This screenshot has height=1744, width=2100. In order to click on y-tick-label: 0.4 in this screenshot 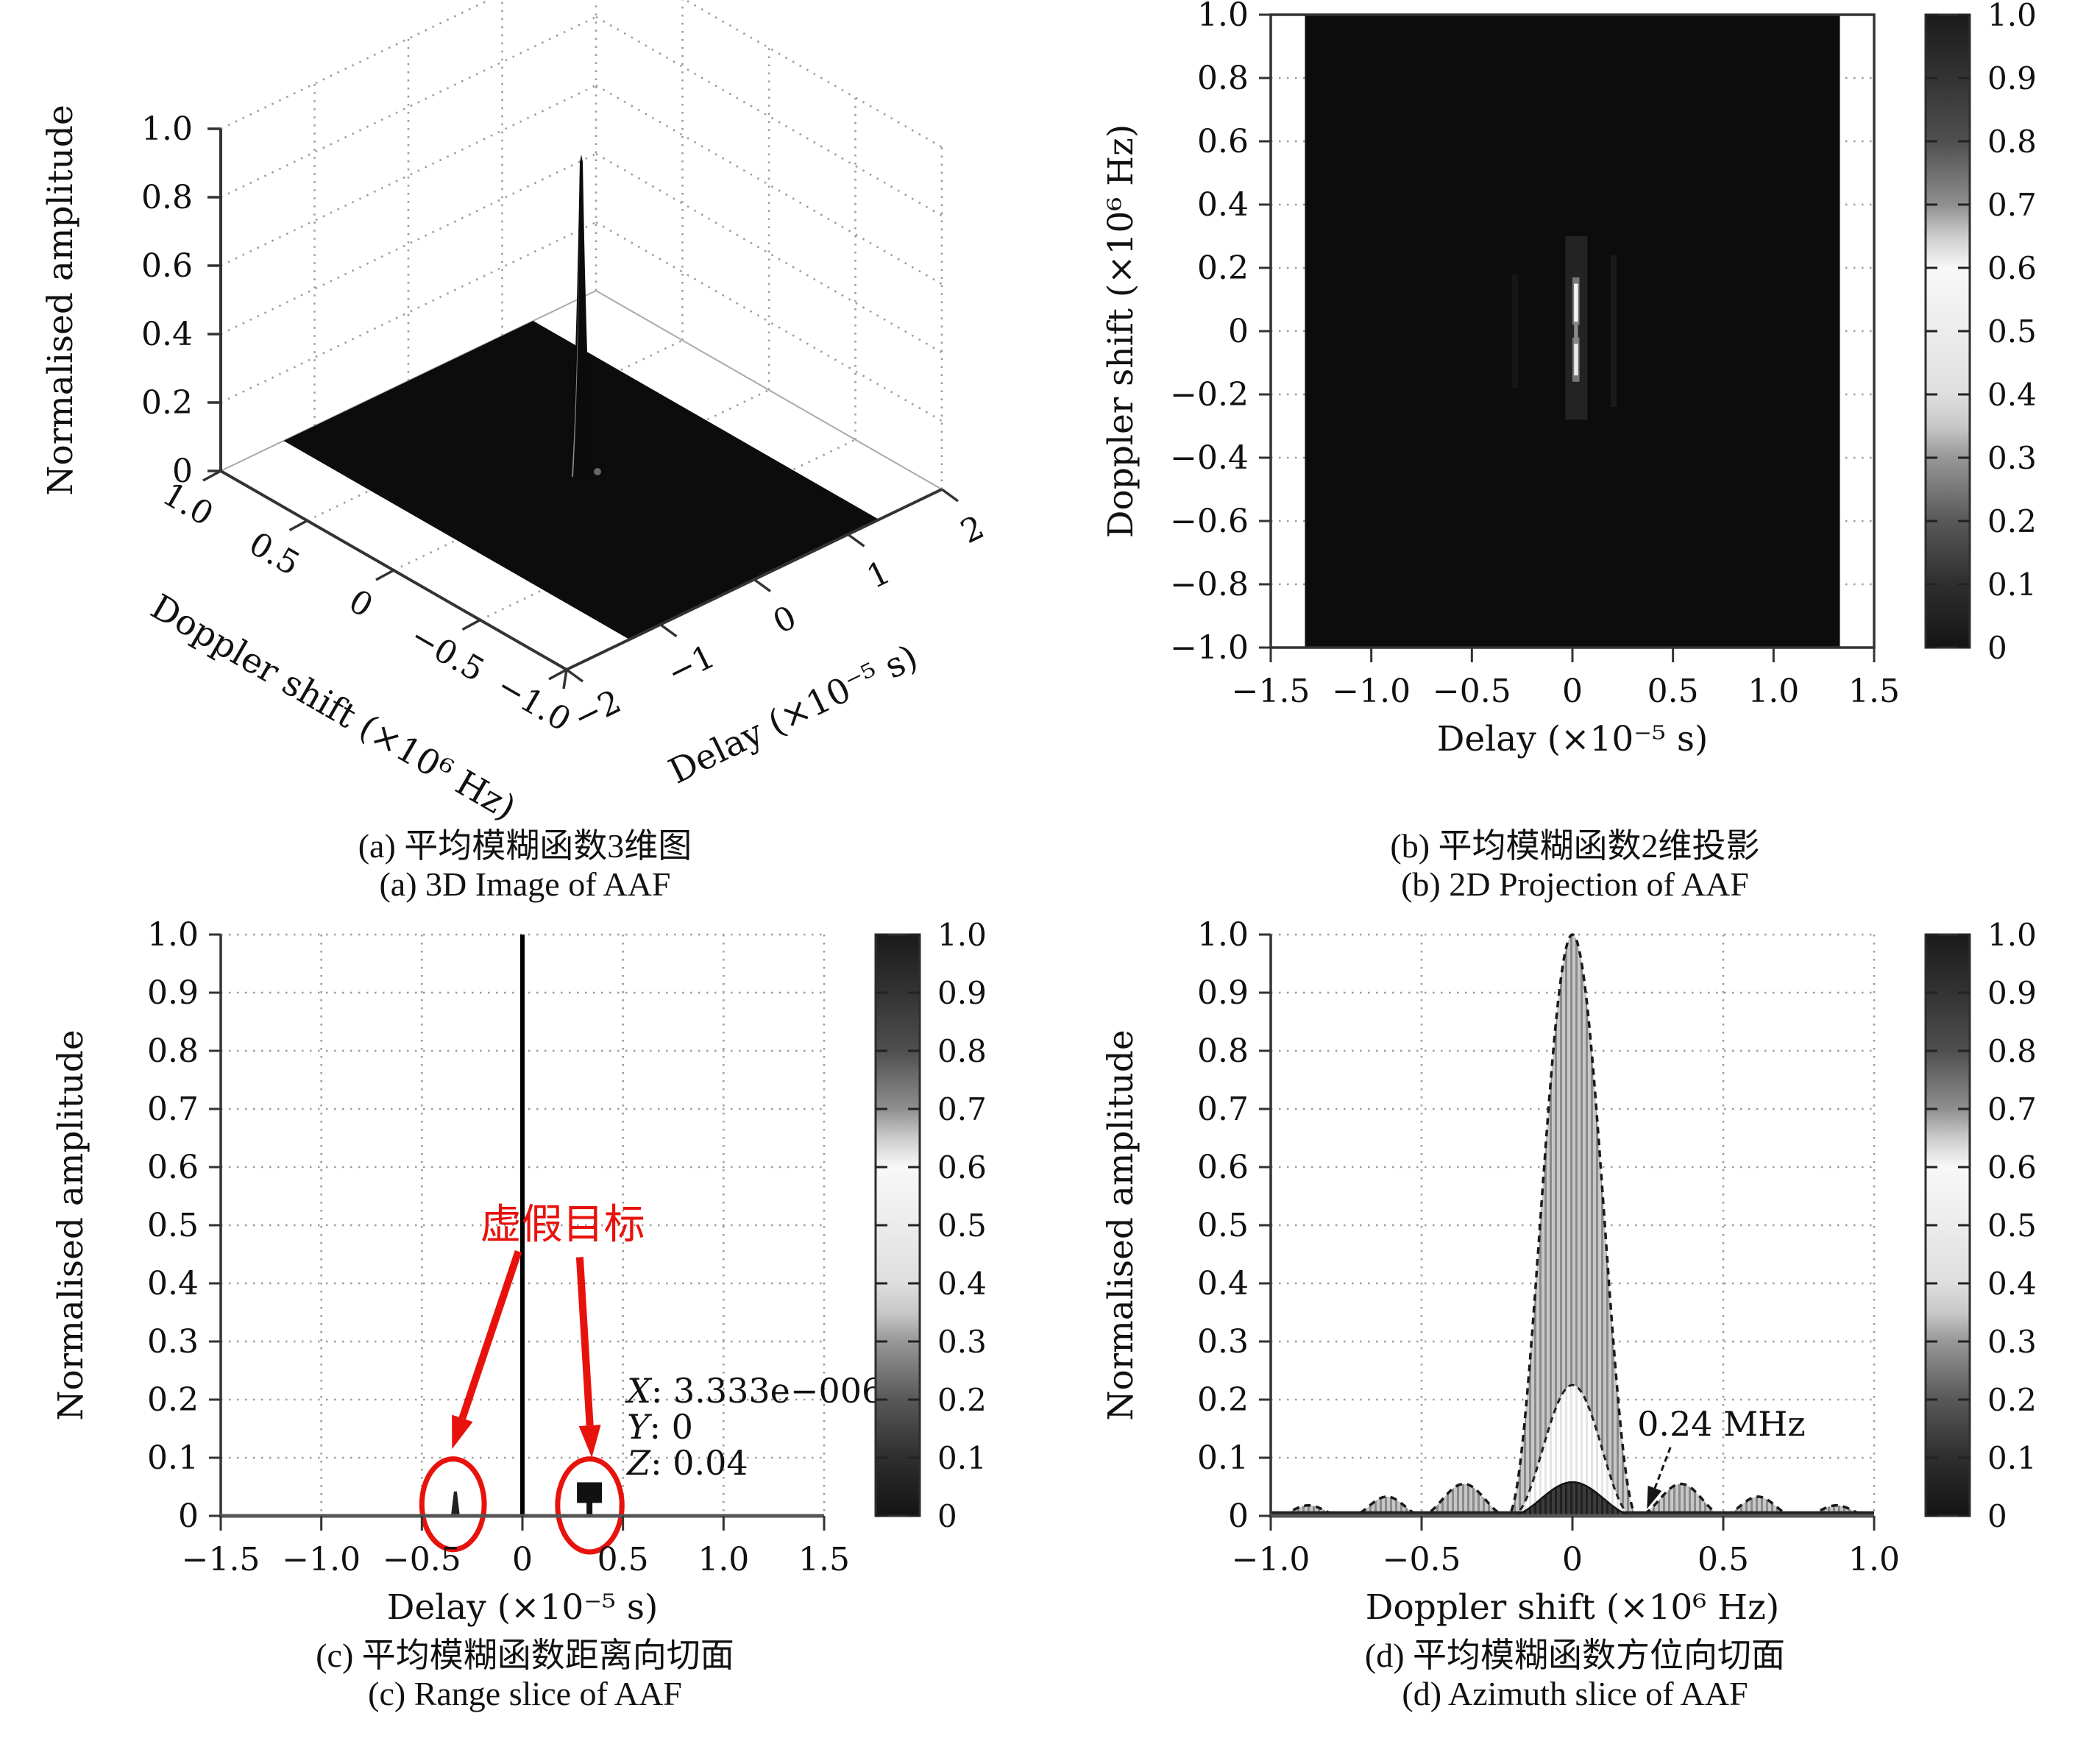, I will do `click(1223, 205)`.